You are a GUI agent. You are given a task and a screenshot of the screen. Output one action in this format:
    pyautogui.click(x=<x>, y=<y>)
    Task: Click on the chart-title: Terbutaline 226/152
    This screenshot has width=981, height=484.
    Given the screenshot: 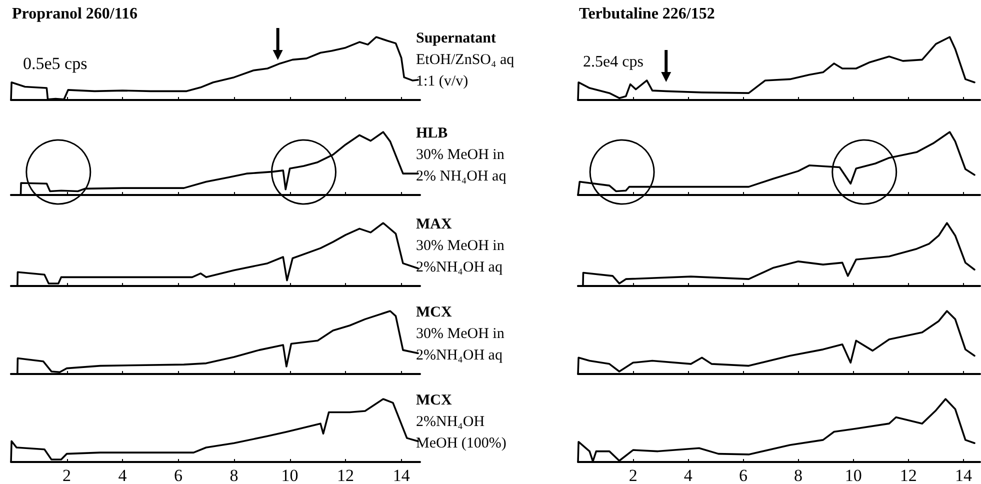 What is the action you would take?
    pyautogui.click(x=647, y=14)
    